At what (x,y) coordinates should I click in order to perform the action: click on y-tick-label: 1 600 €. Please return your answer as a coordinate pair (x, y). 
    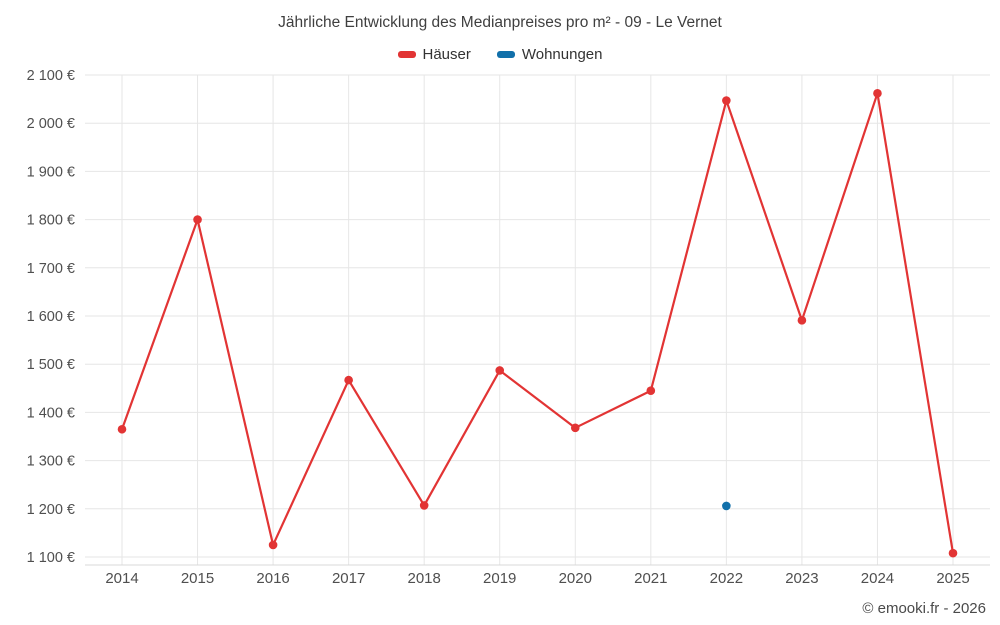
    Looking at the image, I should click on (51, 317).